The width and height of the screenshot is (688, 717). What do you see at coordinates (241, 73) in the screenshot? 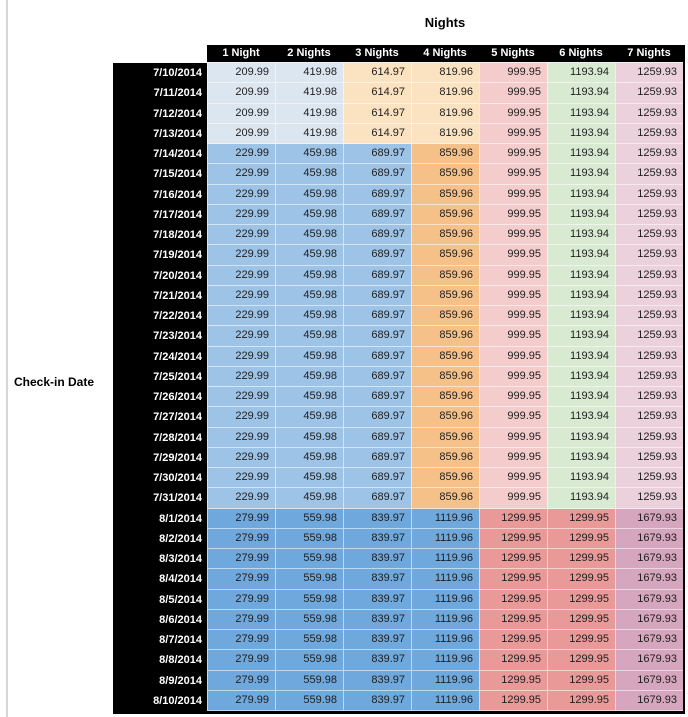
I see `price-cell: 209.99` at bounding box center [241, 73].